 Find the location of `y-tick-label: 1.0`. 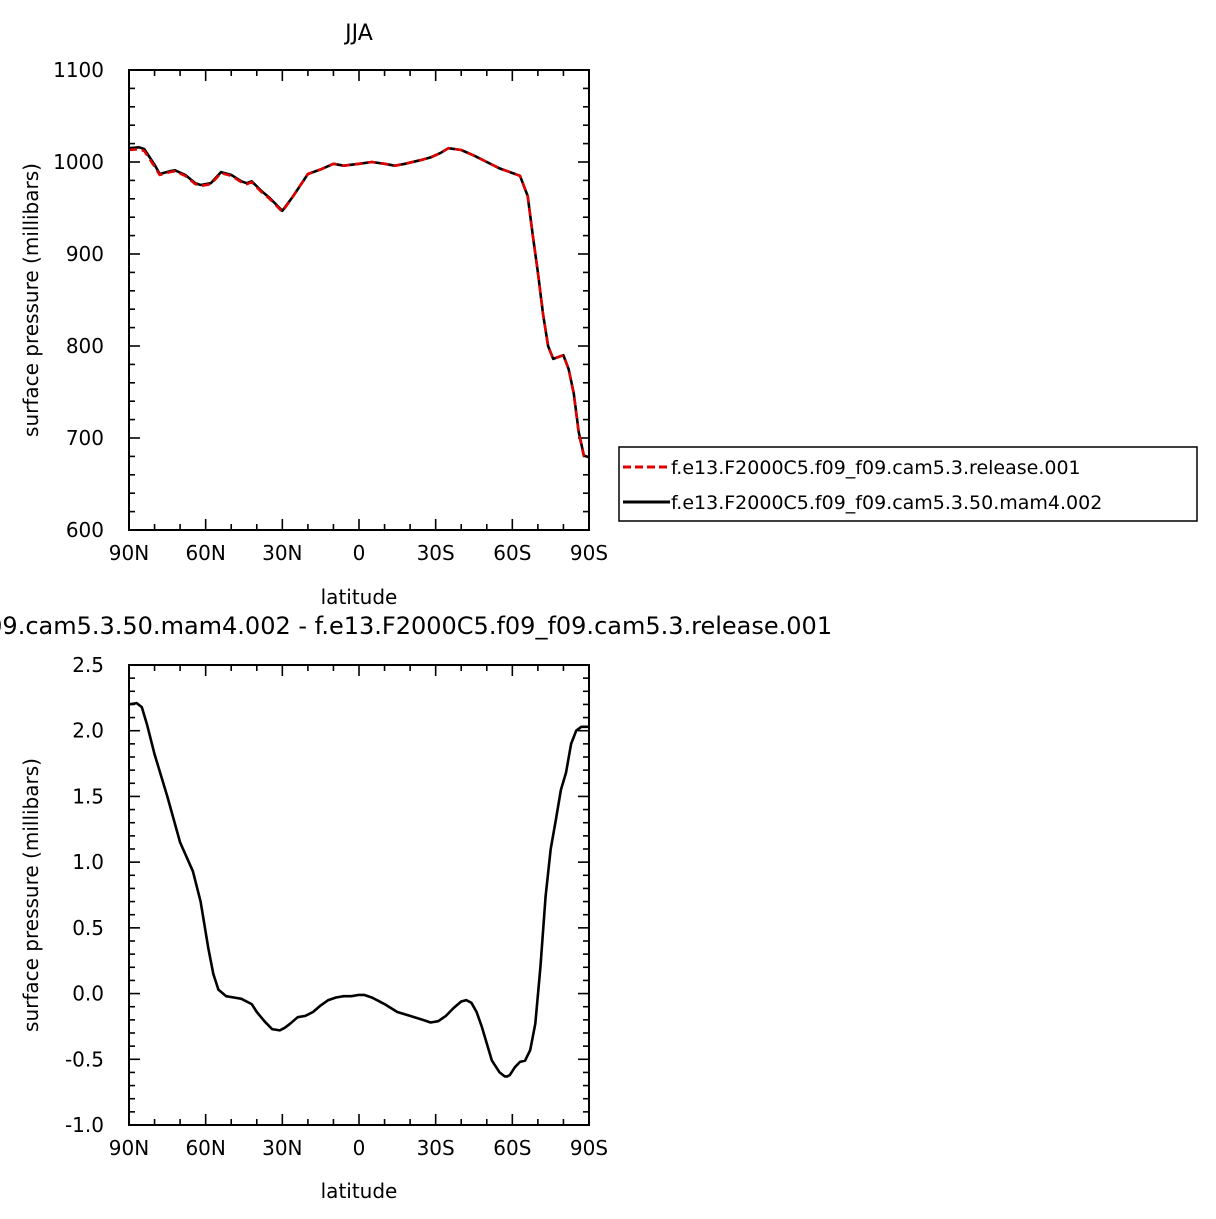

y-tick-label: 1.0 is located at coordinates (88, 862).